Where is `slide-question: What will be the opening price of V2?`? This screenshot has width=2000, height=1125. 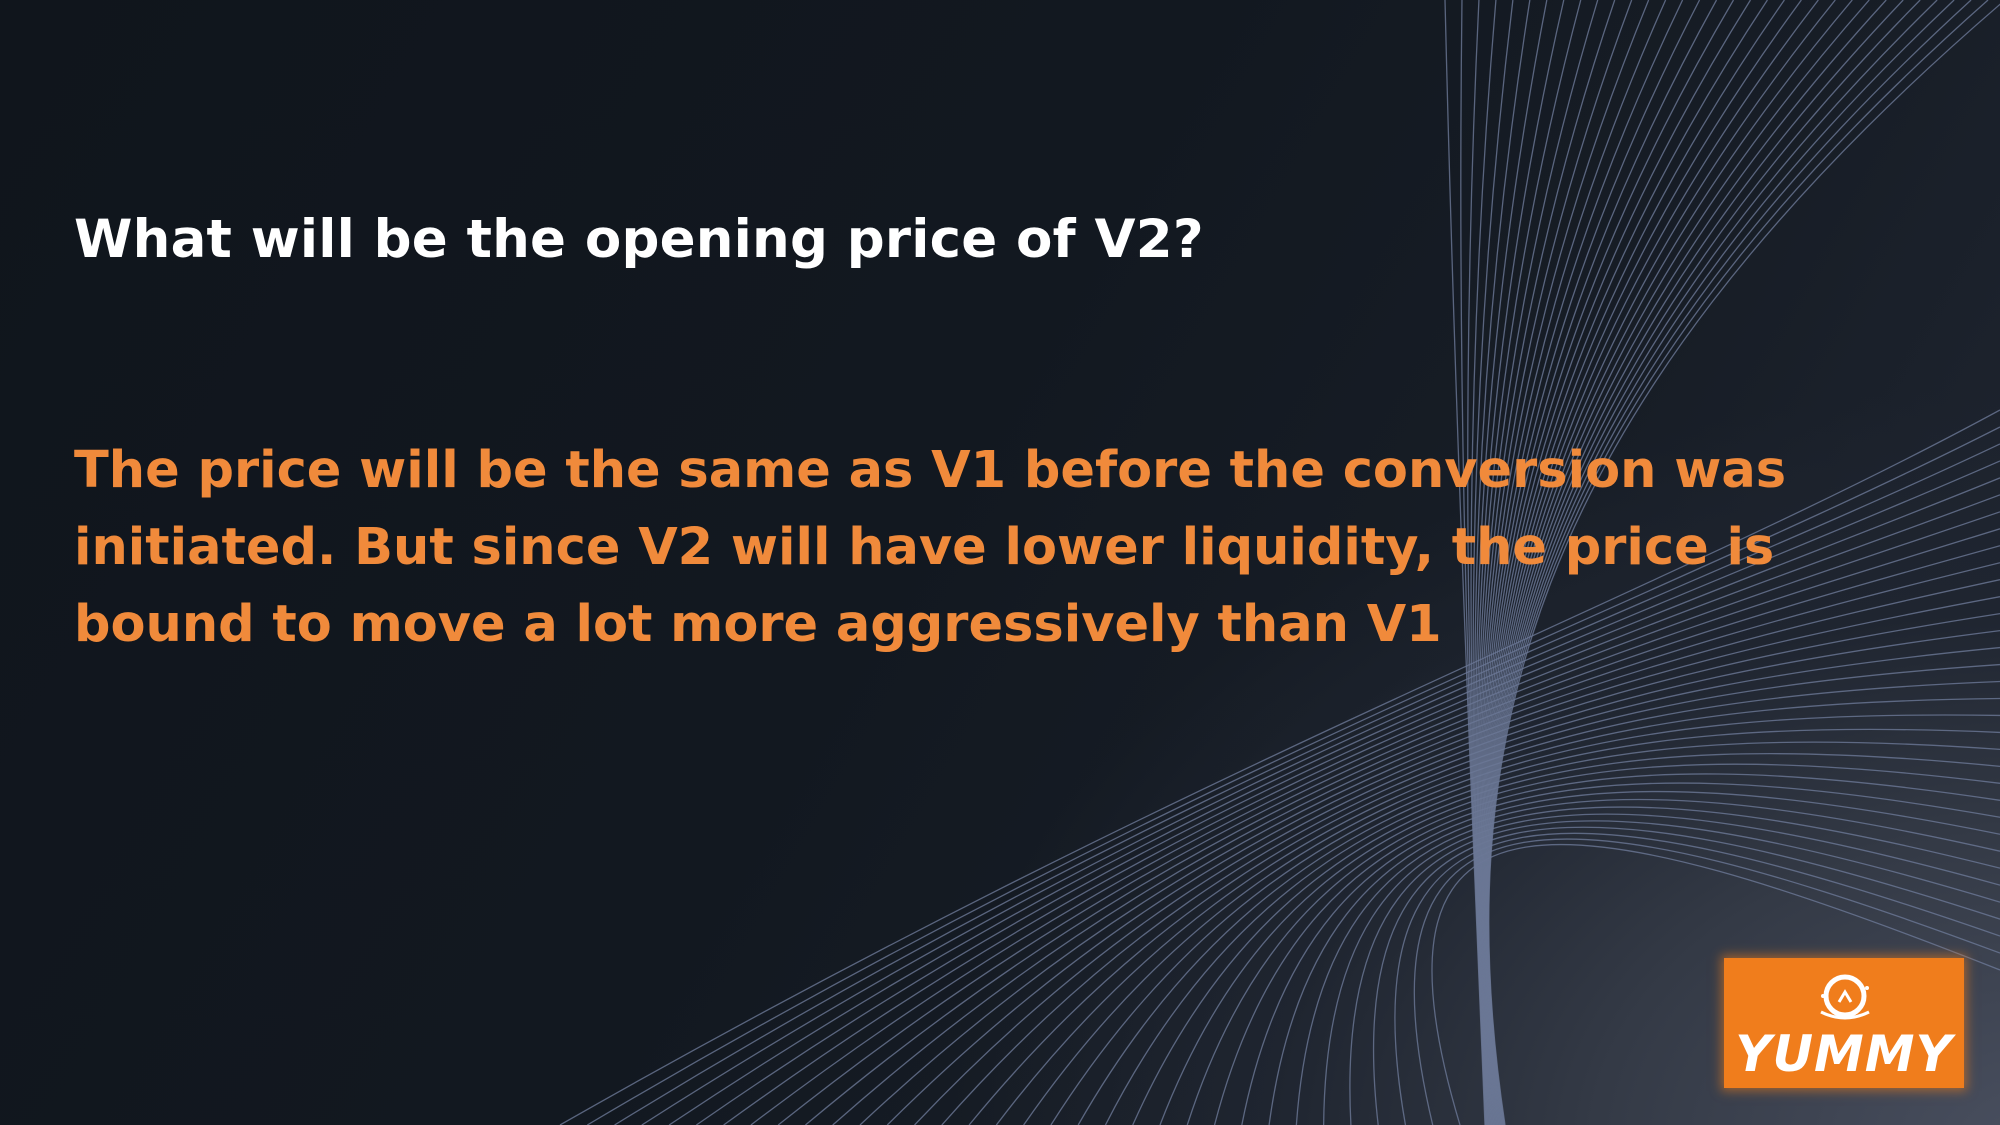 slide-question: What will be the opening price of V2? is located at coordinates (639, 239).